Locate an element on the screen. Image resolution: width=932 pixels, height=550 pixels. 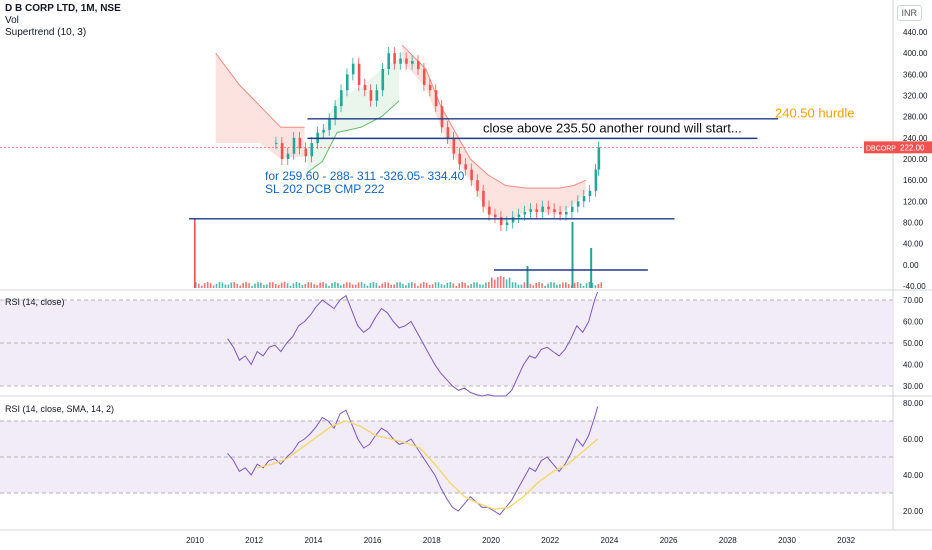
x-tick-label: 2014 is located at coordinates (314, 540).